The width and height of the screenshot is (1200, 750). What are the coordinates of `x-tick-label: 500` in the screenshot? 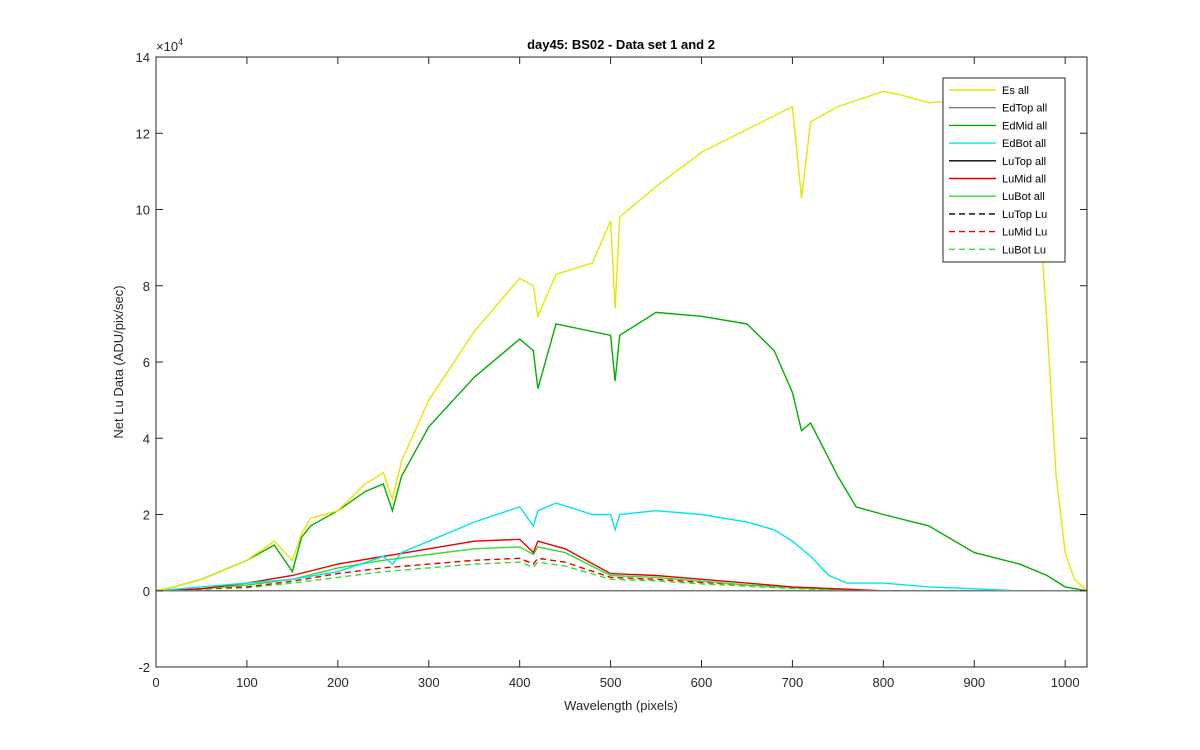 It's located at (611, 682).